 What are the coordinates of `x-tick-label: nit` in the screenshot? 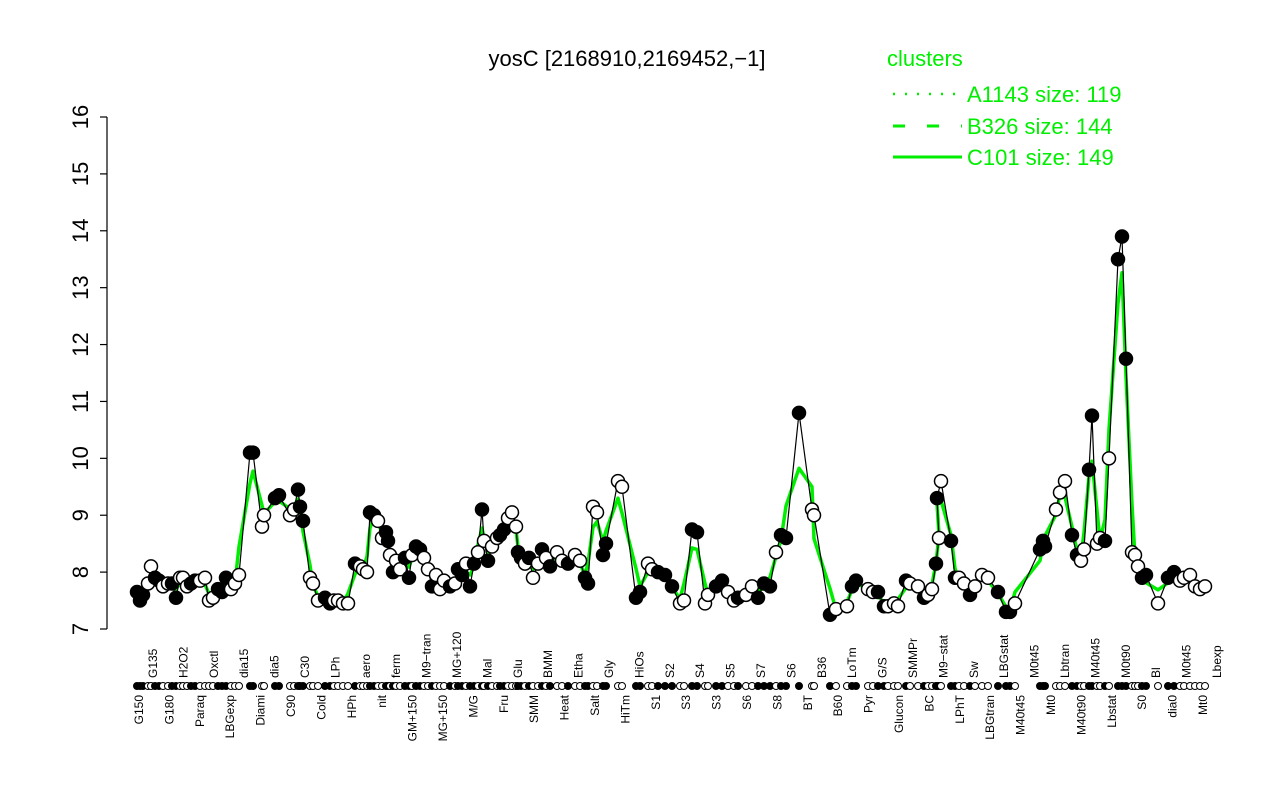 It's located at (382, 700).